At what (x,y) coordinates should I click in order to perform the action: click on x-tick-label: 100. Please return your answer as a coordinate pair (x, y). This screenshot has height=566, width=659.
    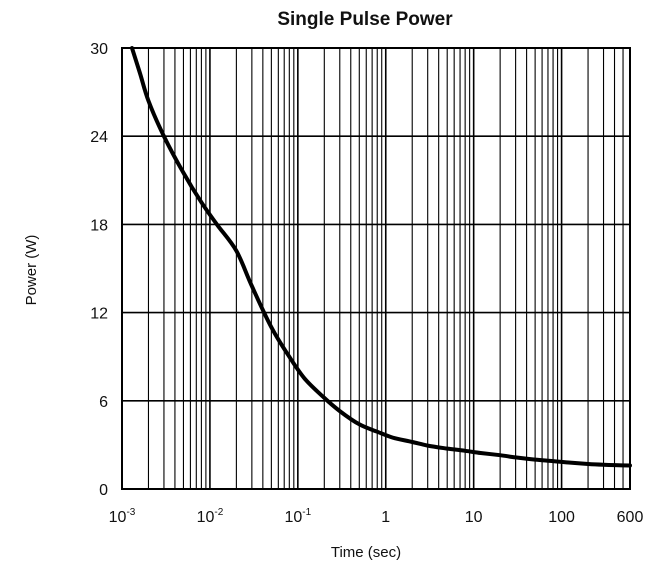
    Looking at the image, I should click on (561, 517).